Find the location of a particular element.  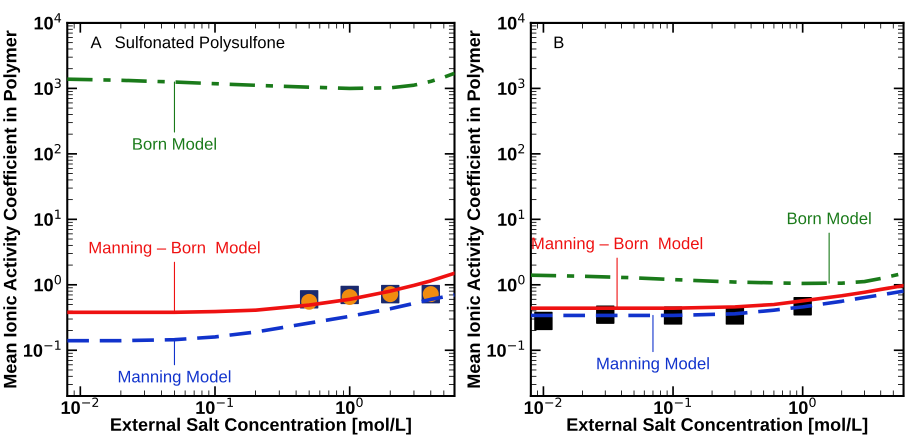

text: B is located at coordinates (559, 42).